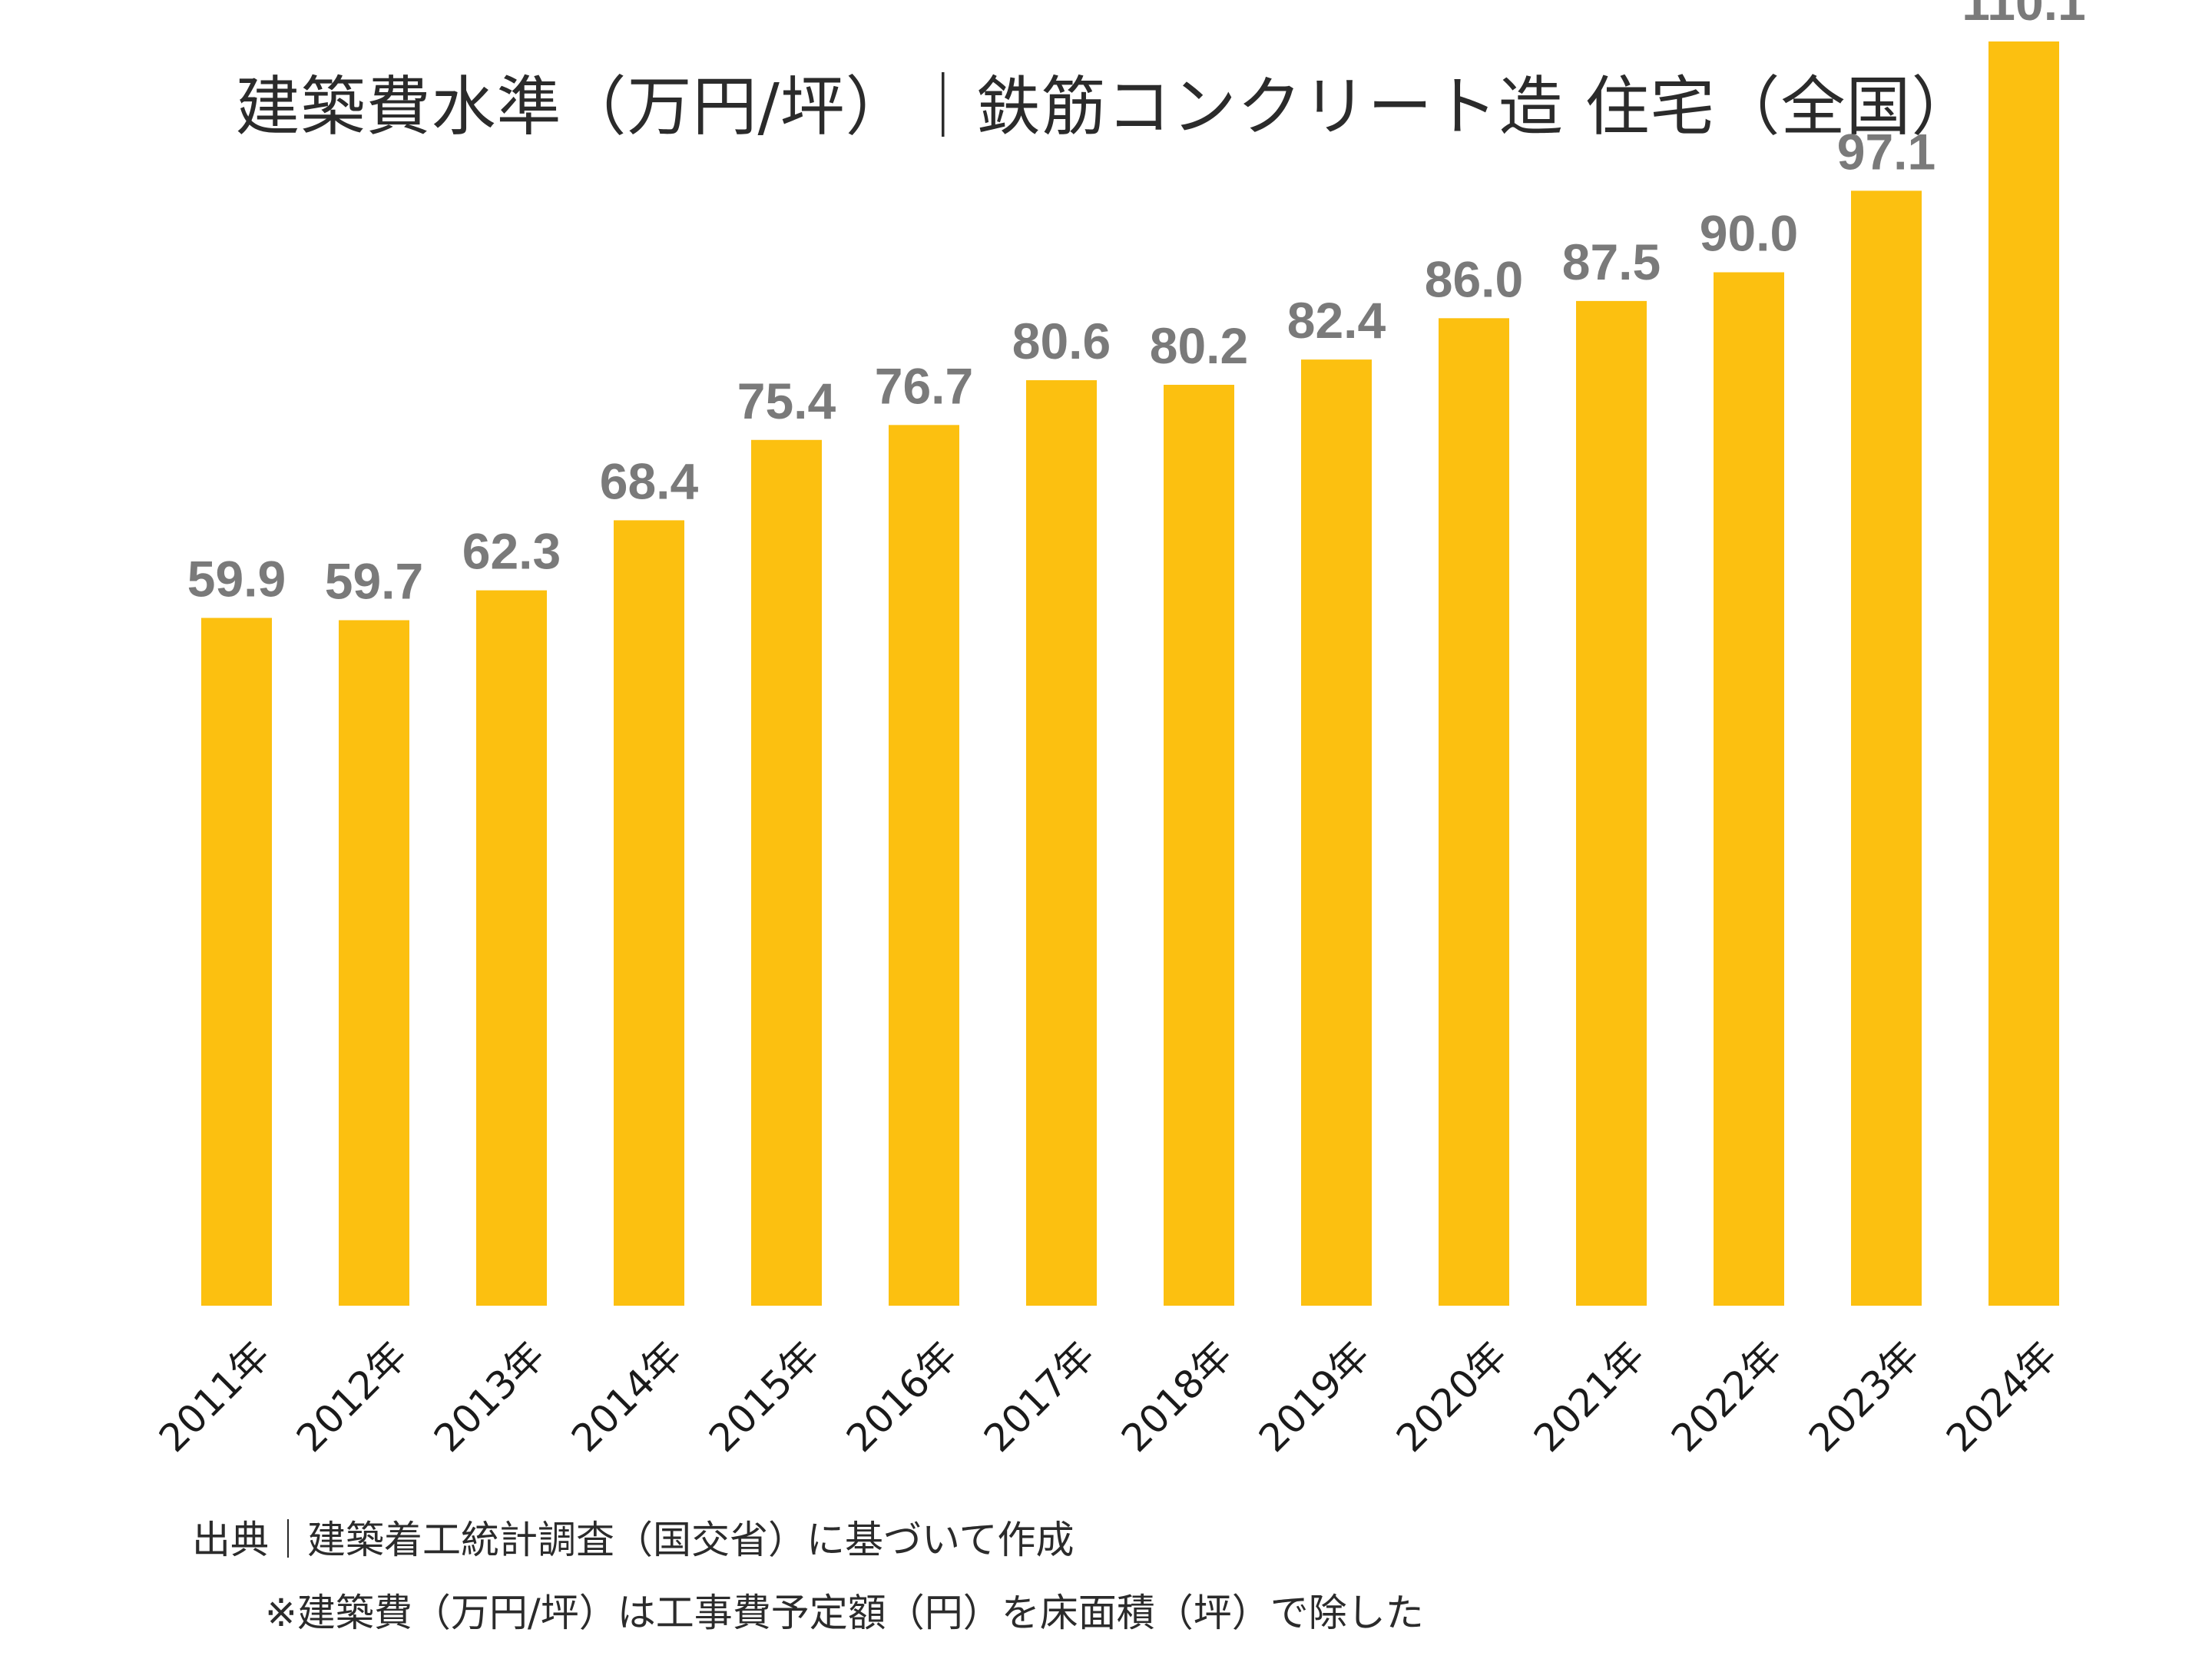  I want to click on bar-2021年, so click(1612, 803).